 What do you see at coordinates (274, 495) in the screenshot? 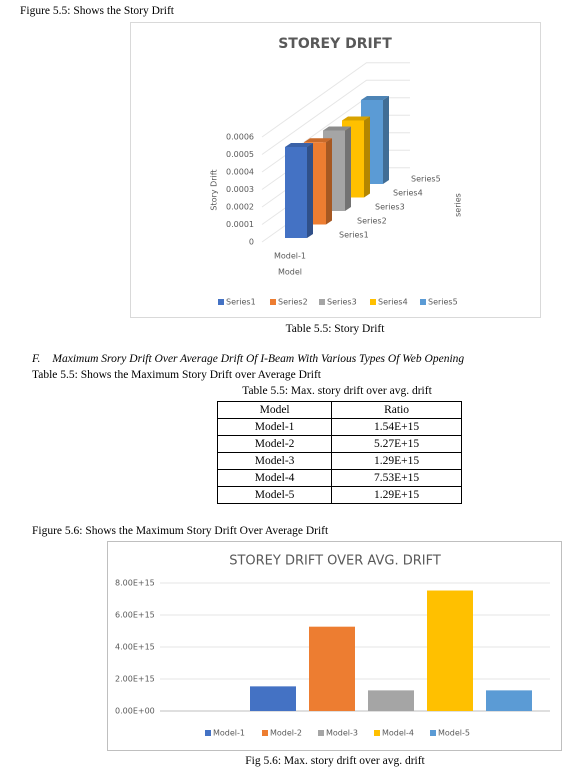
I see `table-cell: Model-5` at bounding box center [274, 495].